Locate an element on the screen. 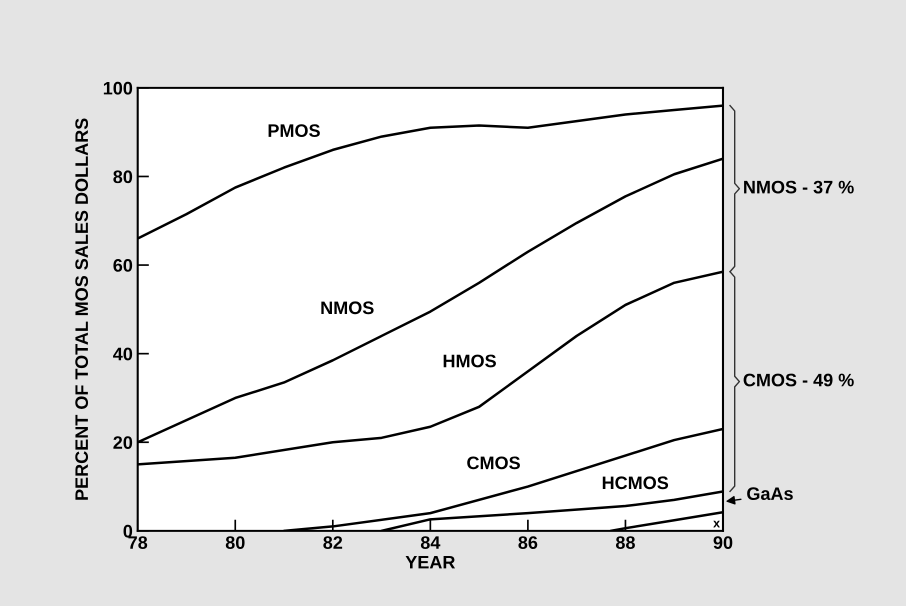 The height and width of the screenshot is (606, 906). x-tick-label: 80 is located at coordinates (235, 542).